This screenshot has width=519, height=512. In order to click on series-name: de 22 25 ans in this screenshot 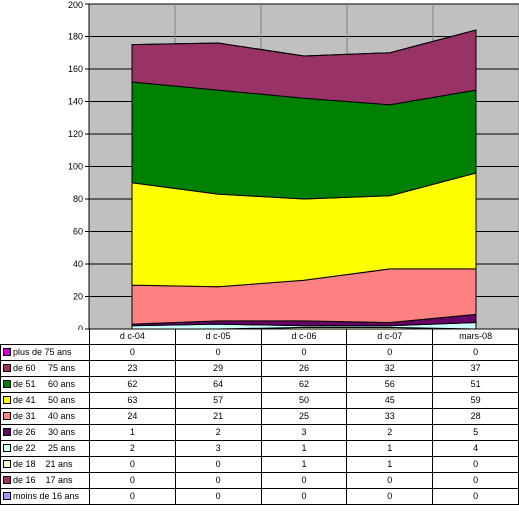, I will do `click(44, 448)`.